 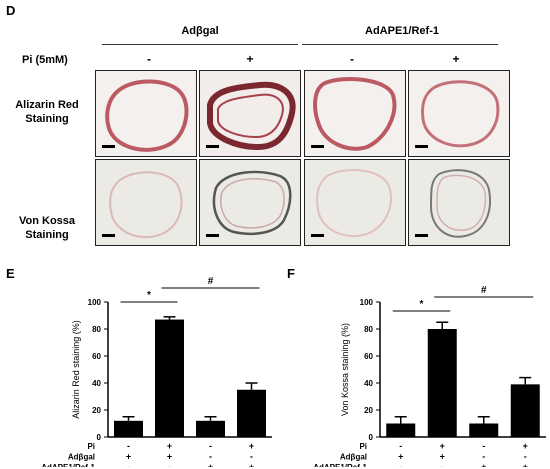 What do you see at coordinates (47, 119) in the screenshot?
I see `row-label-alizarin-line2: Staining` at bounding box center [47, 119].